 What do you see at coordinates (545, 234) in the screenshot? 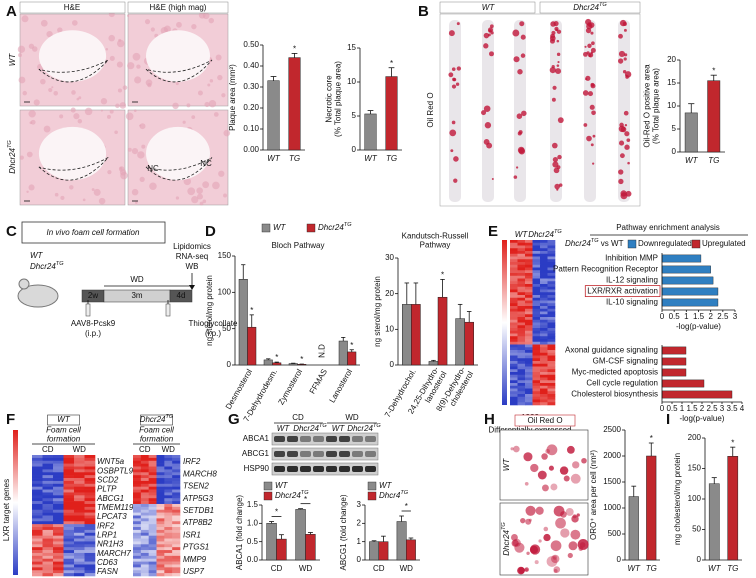
I see `group-label: Dhcr24TG` at bounding box center [545, 234].